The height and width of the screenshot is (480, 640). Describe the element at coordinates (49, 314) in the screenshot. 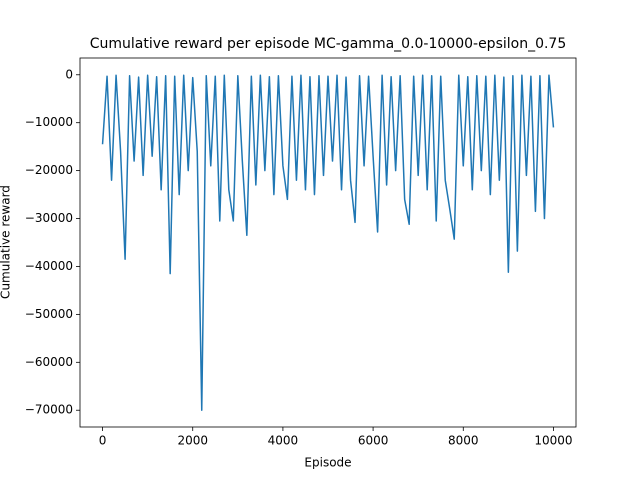

I see `y-tick-label: −50000` at that location.